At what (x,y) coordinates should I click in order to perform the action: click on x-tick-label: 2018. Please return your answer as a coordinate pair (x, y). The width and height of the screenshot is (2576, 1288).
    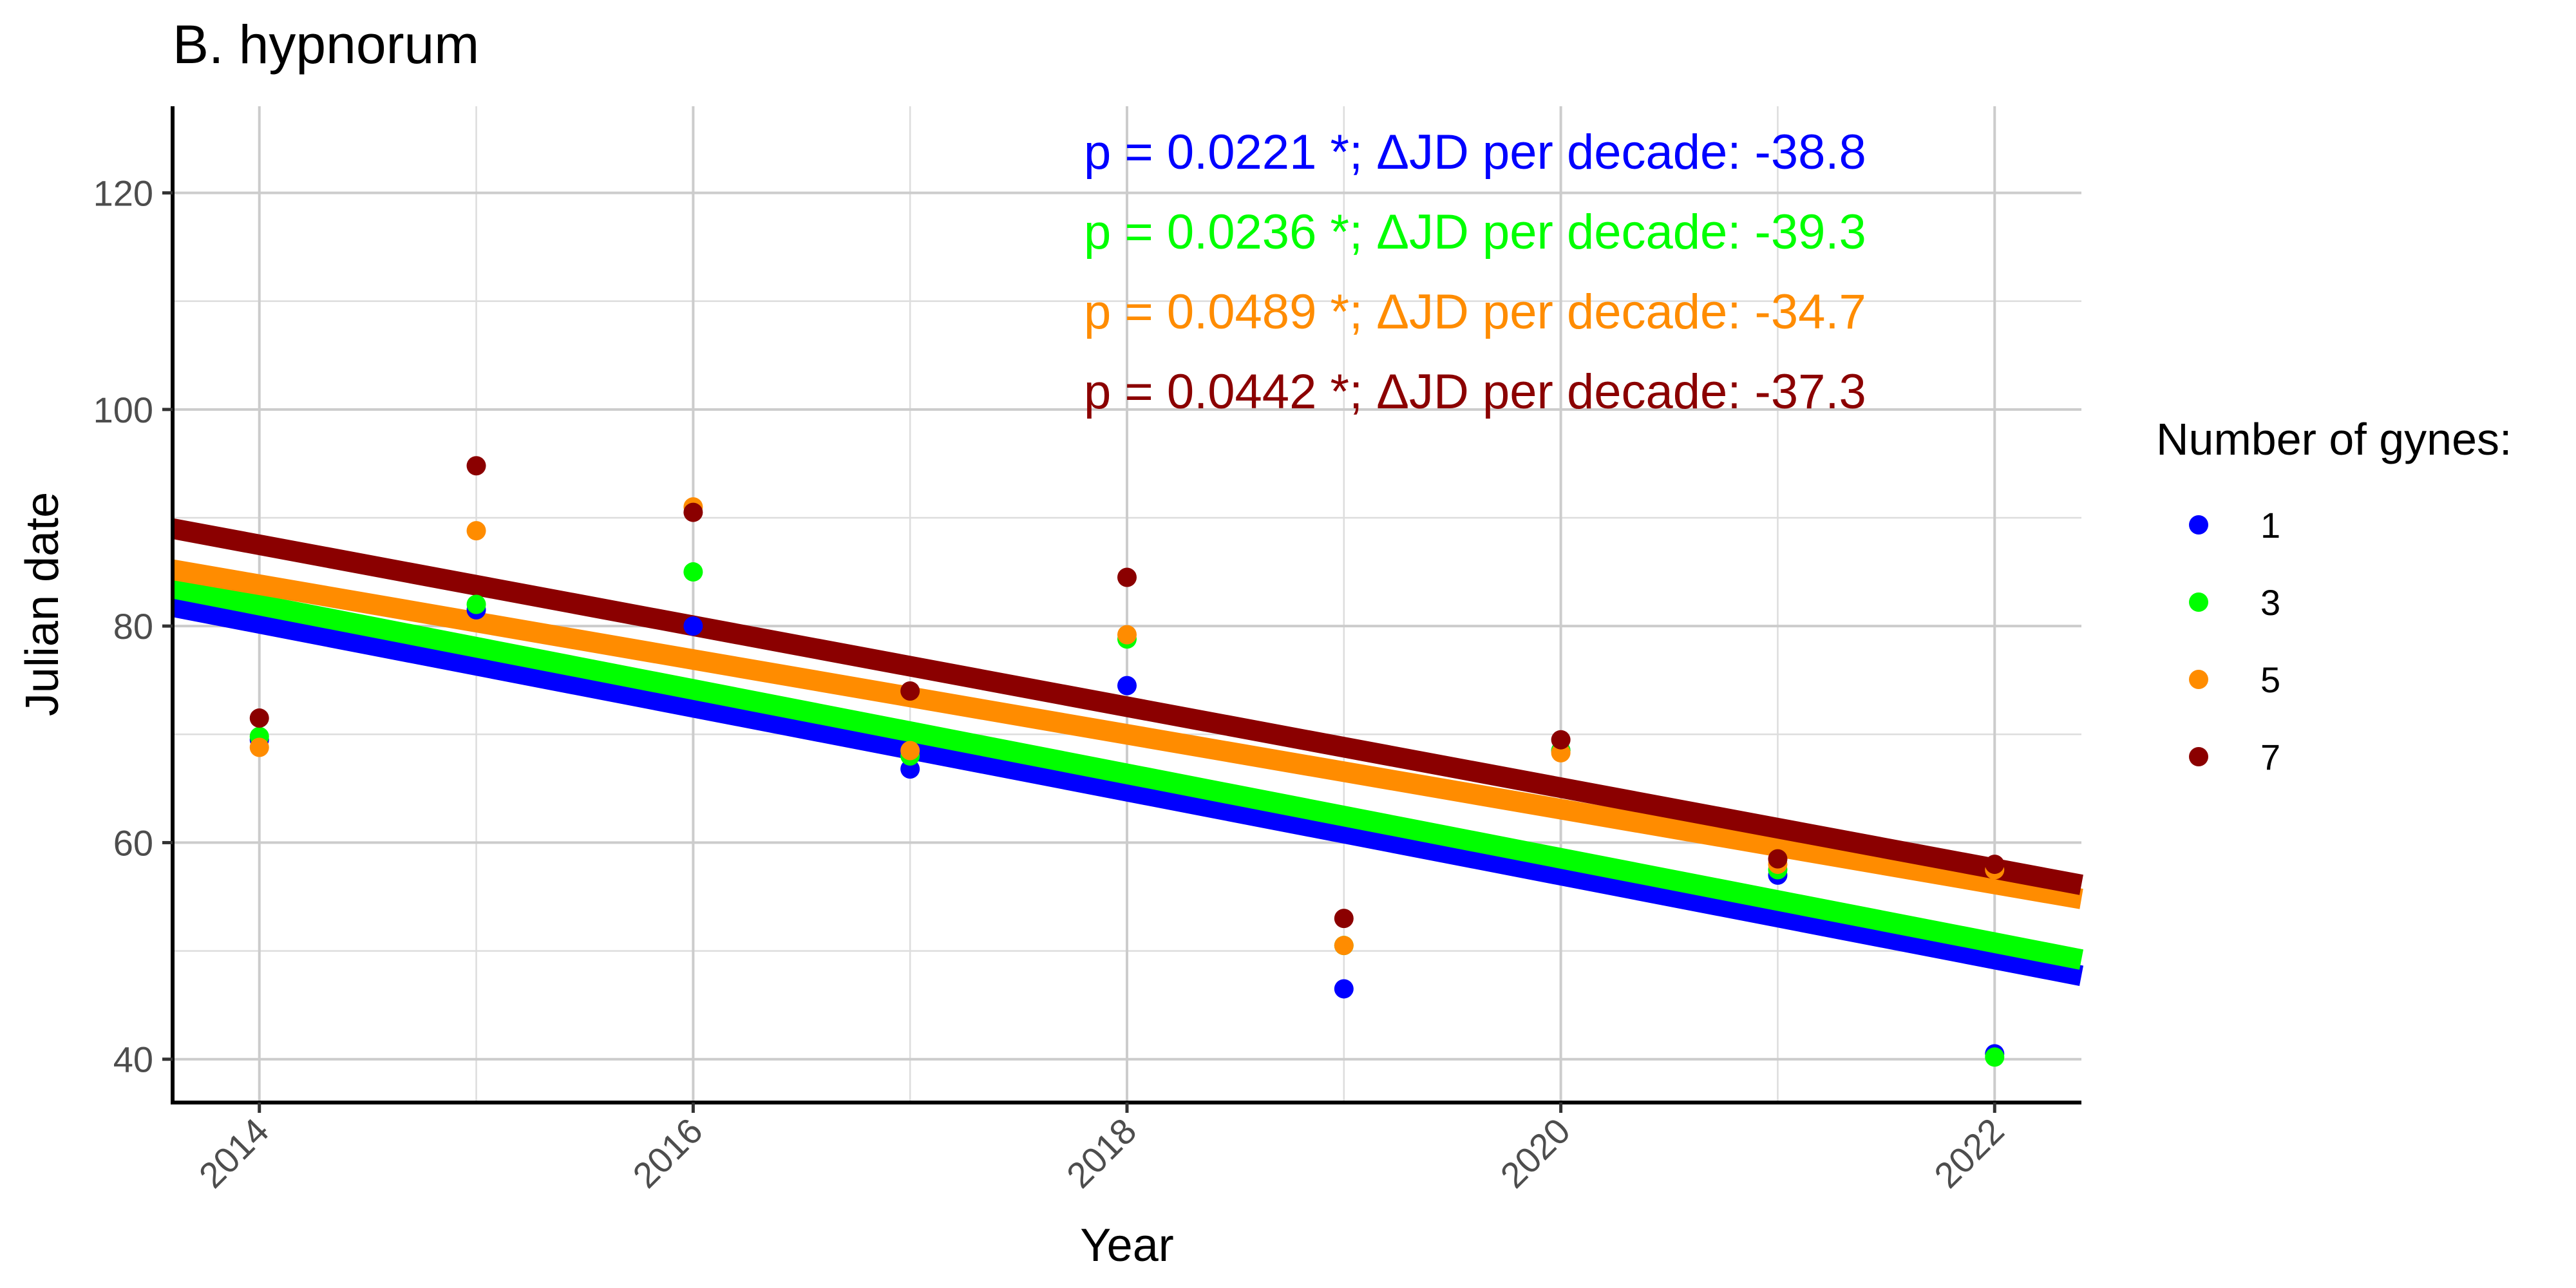
    Looking at the image, I should click on (1101, 1153).